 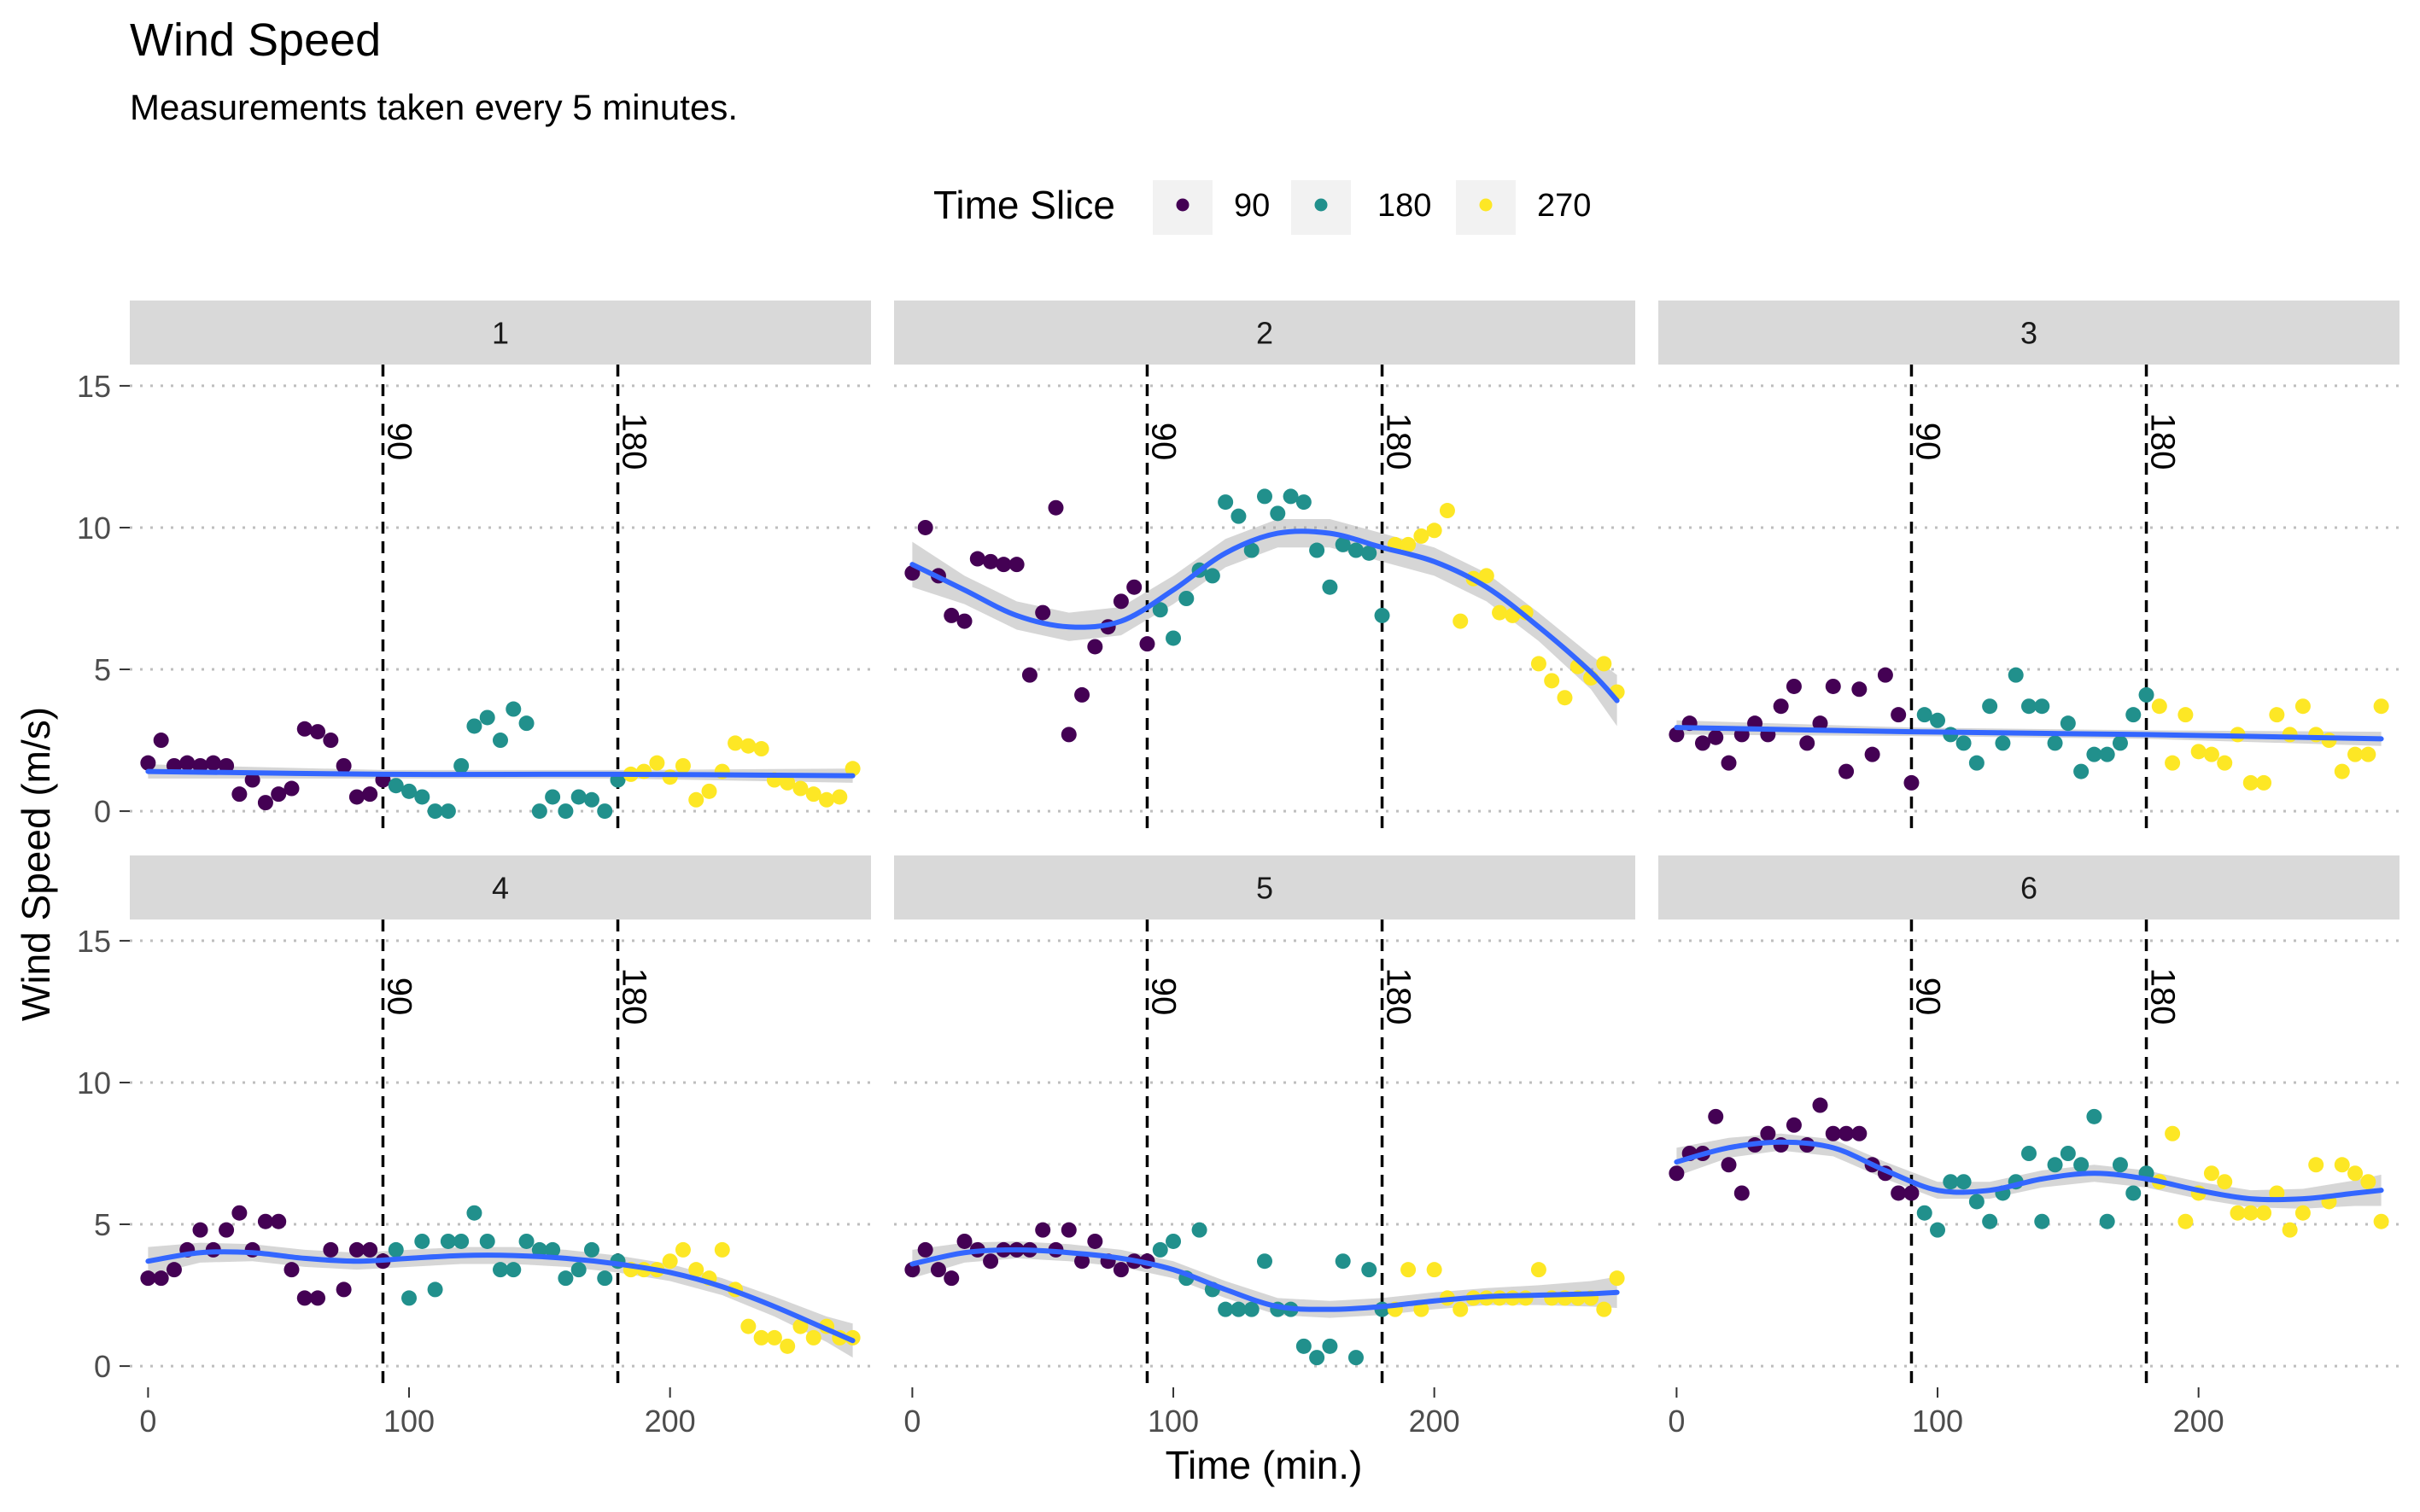 I want to click on x-tick-label: 0, so click(x=147, y=1421).